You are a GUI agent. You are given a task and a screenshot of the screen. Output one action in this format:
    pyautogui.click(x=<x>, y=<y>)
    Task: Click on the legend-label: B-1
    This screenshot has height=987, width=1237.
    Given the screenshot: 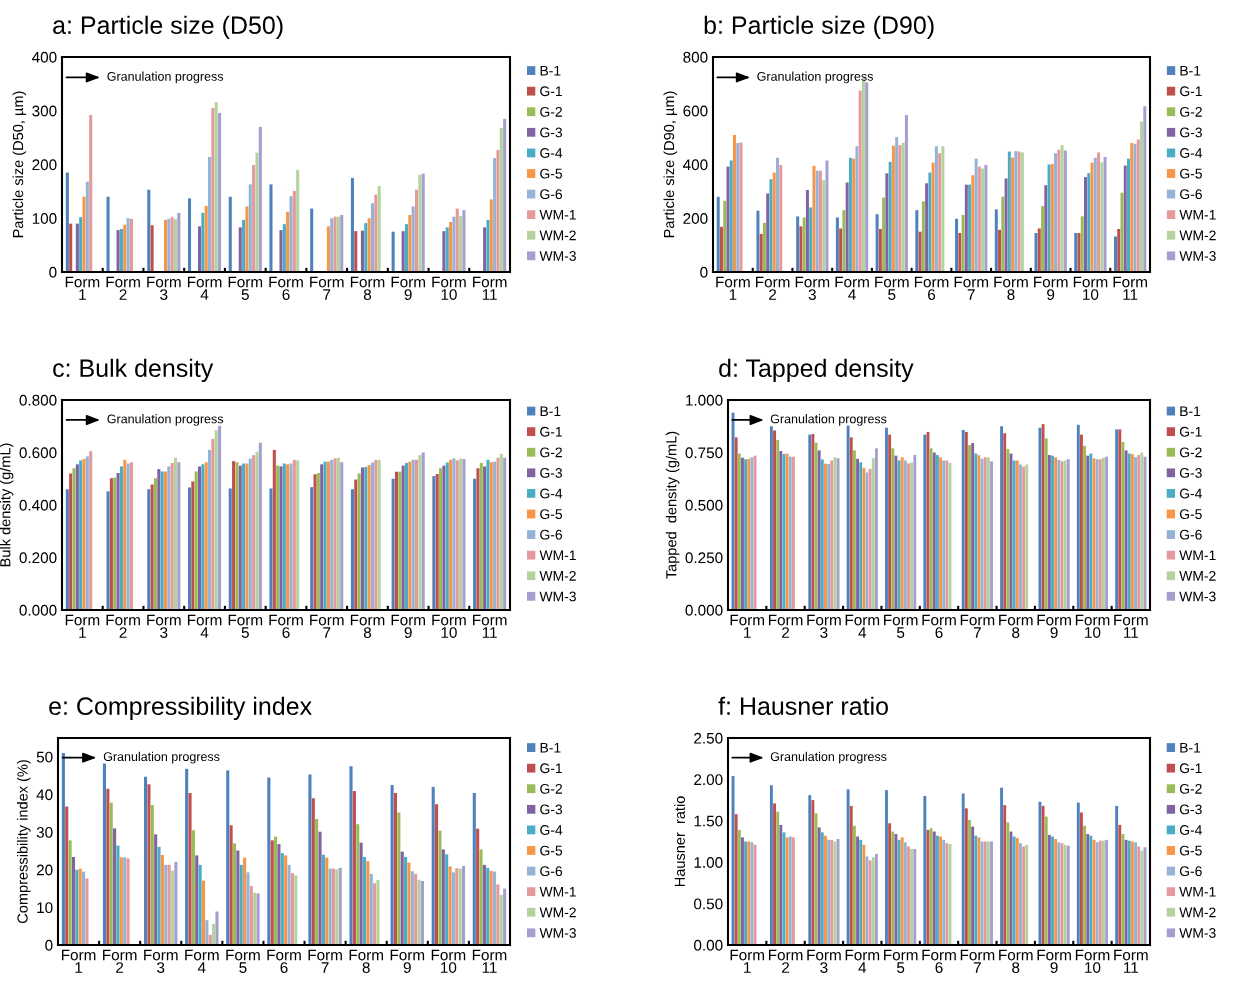 What is the action you would take?
    pyautogui.click(x=1190, y=747)
    